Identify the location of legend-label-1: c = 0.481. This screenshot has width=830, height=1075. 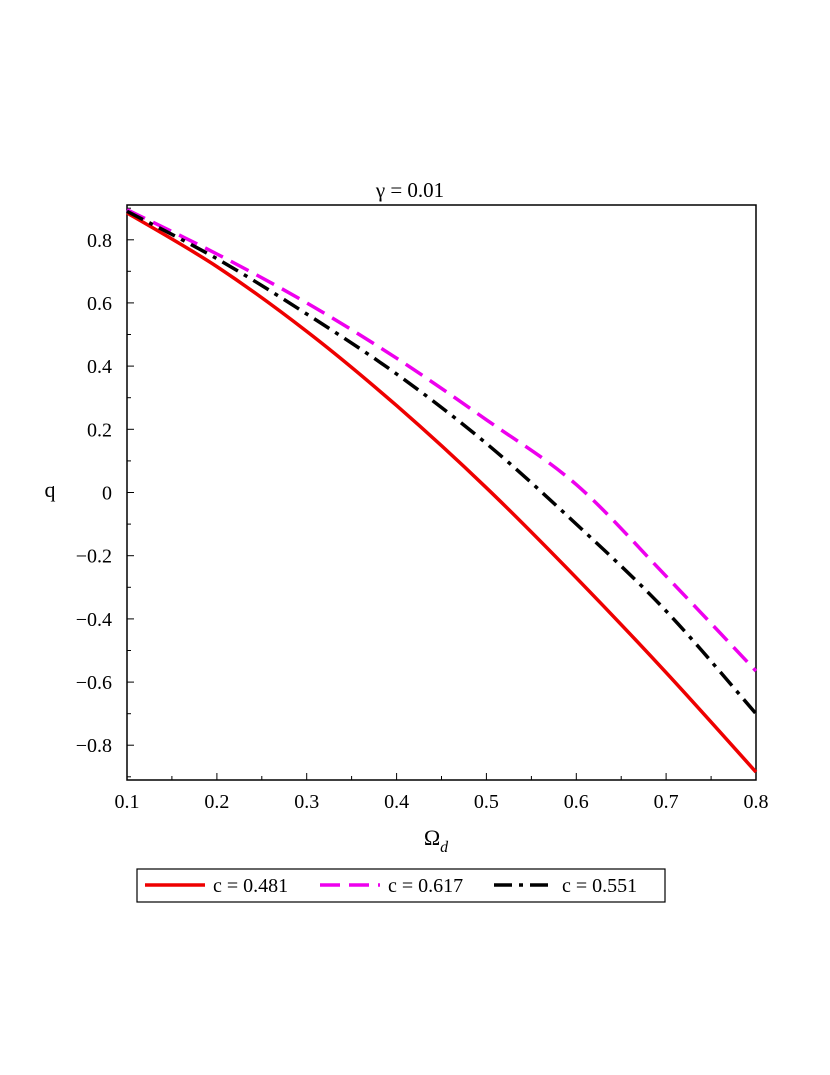
(250, 886).